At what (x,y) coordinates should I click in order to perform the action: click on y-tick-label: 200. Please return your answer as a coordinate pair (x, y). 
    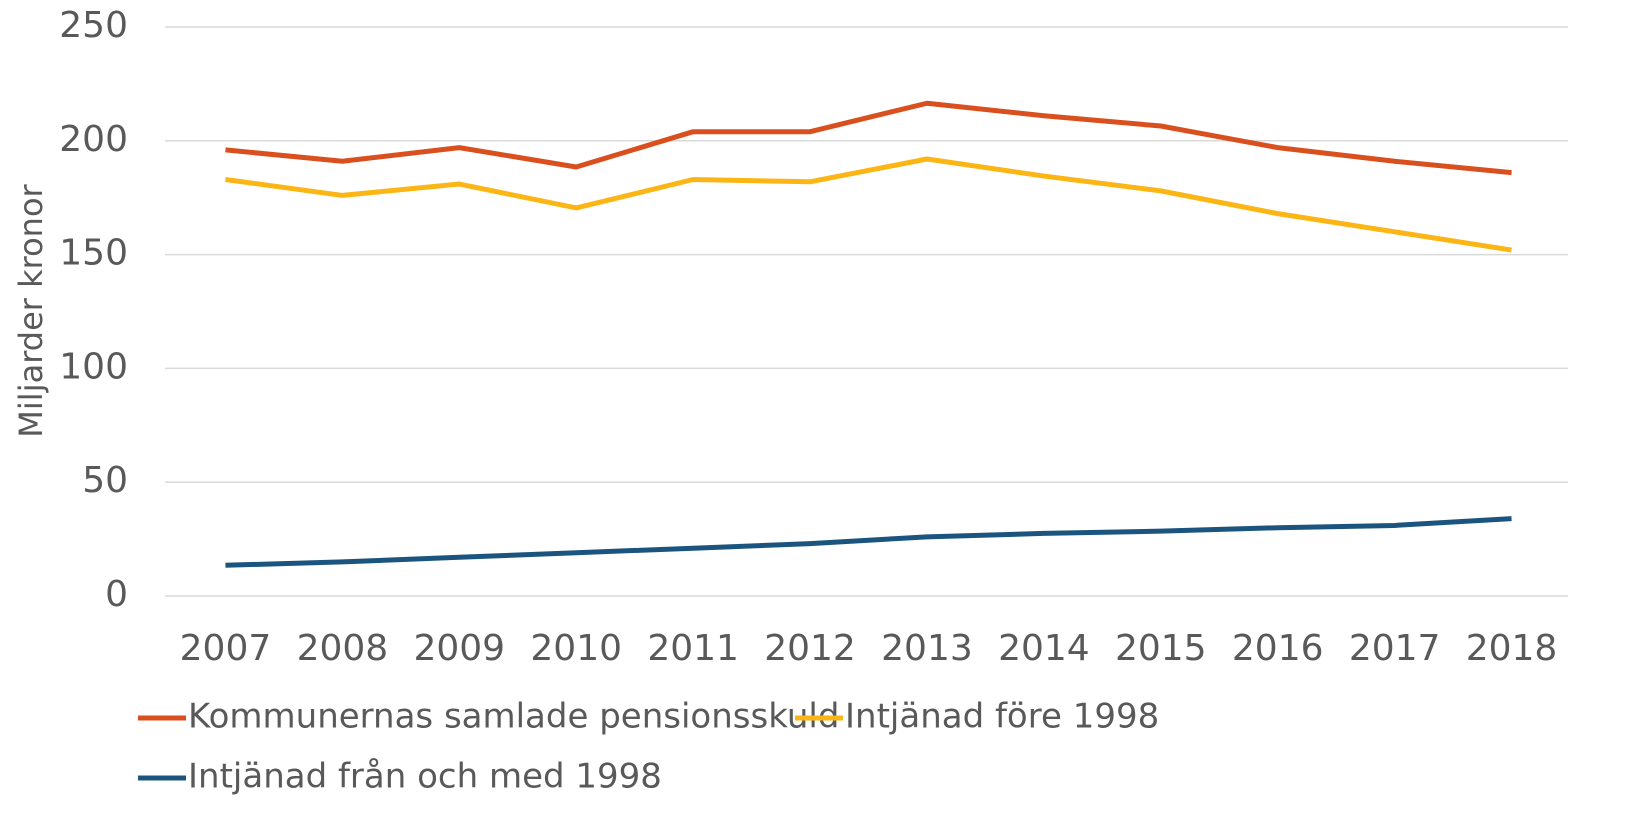
    Looking at the image, I should click on (93, 139).